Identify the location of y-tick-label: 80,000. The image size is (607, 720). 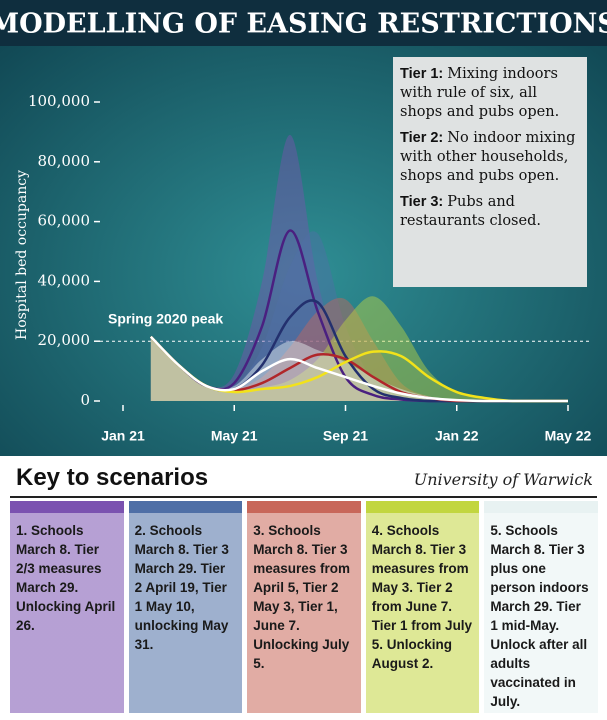
(64, 161).